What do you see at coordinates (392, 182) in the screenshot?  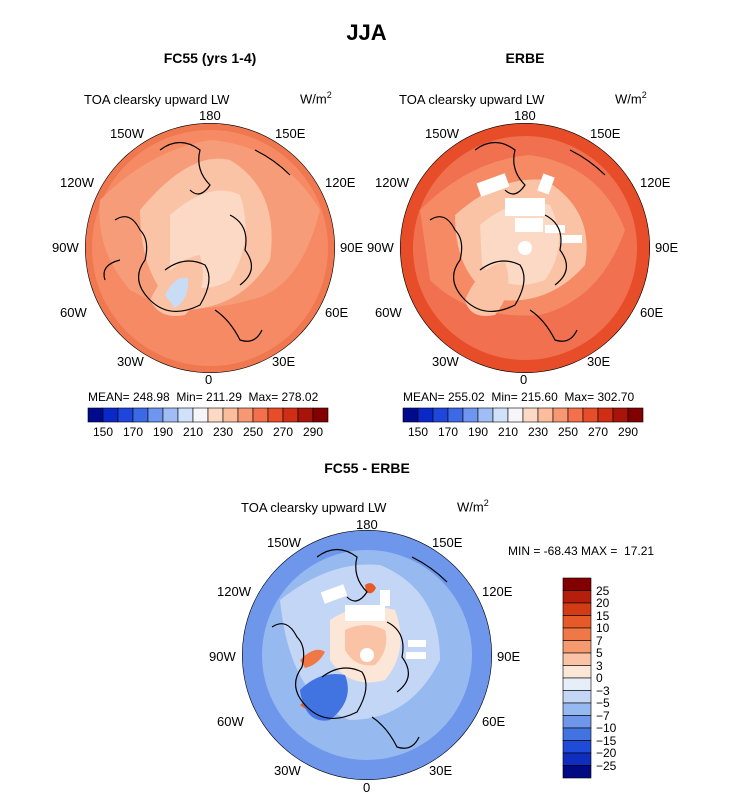 I see `panel2-lon-120w: 120W` at bounding box center [392, 182].